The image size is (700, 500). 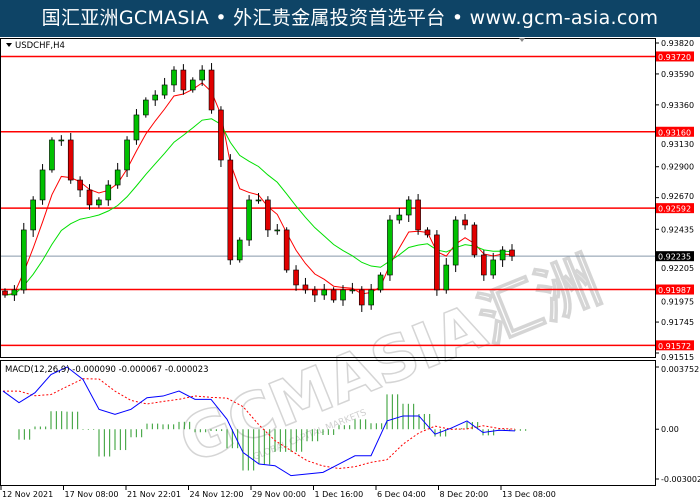 What do you see at coordinates (677, 167) in the screenshot?
I see `price-tick-label: 0.92900` at bounding box center [677, 167].